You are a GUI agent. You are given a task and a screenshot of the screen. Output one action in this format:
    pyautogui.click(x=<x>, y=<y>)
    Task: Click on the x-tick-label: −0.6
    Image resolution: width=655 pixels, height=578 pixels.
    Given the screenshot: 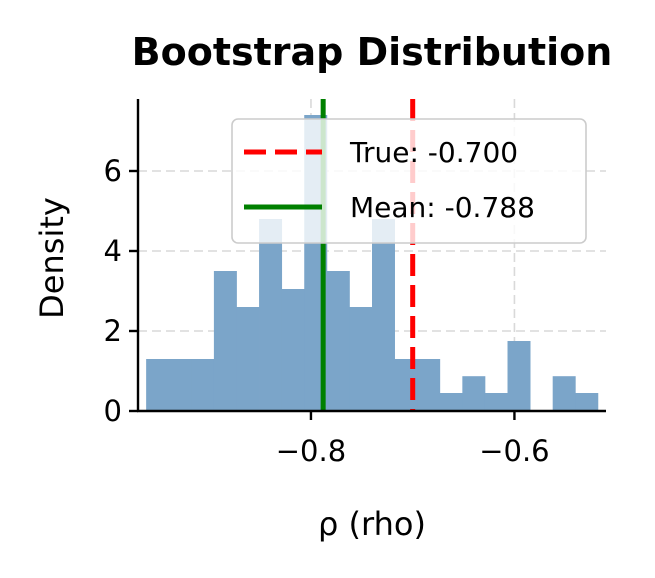 What is the action you would take?
    pyautogui.click(x=514, y=451)
    